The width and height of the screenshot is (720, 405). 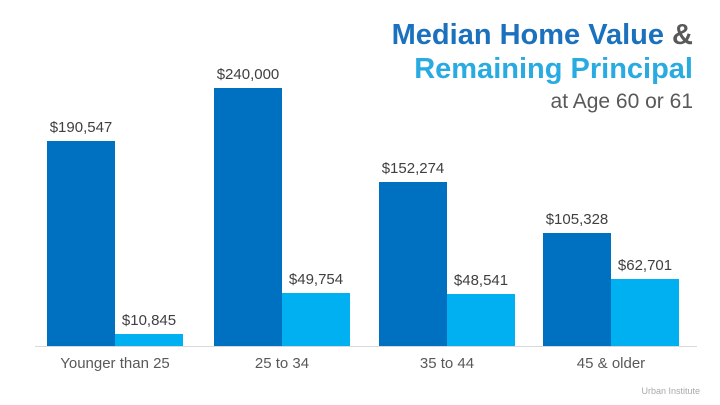 What do you see at coordinates (645, 265) in the screenshot?
I see `bar-value-label: $62,701` at bounding box center [645, 265].